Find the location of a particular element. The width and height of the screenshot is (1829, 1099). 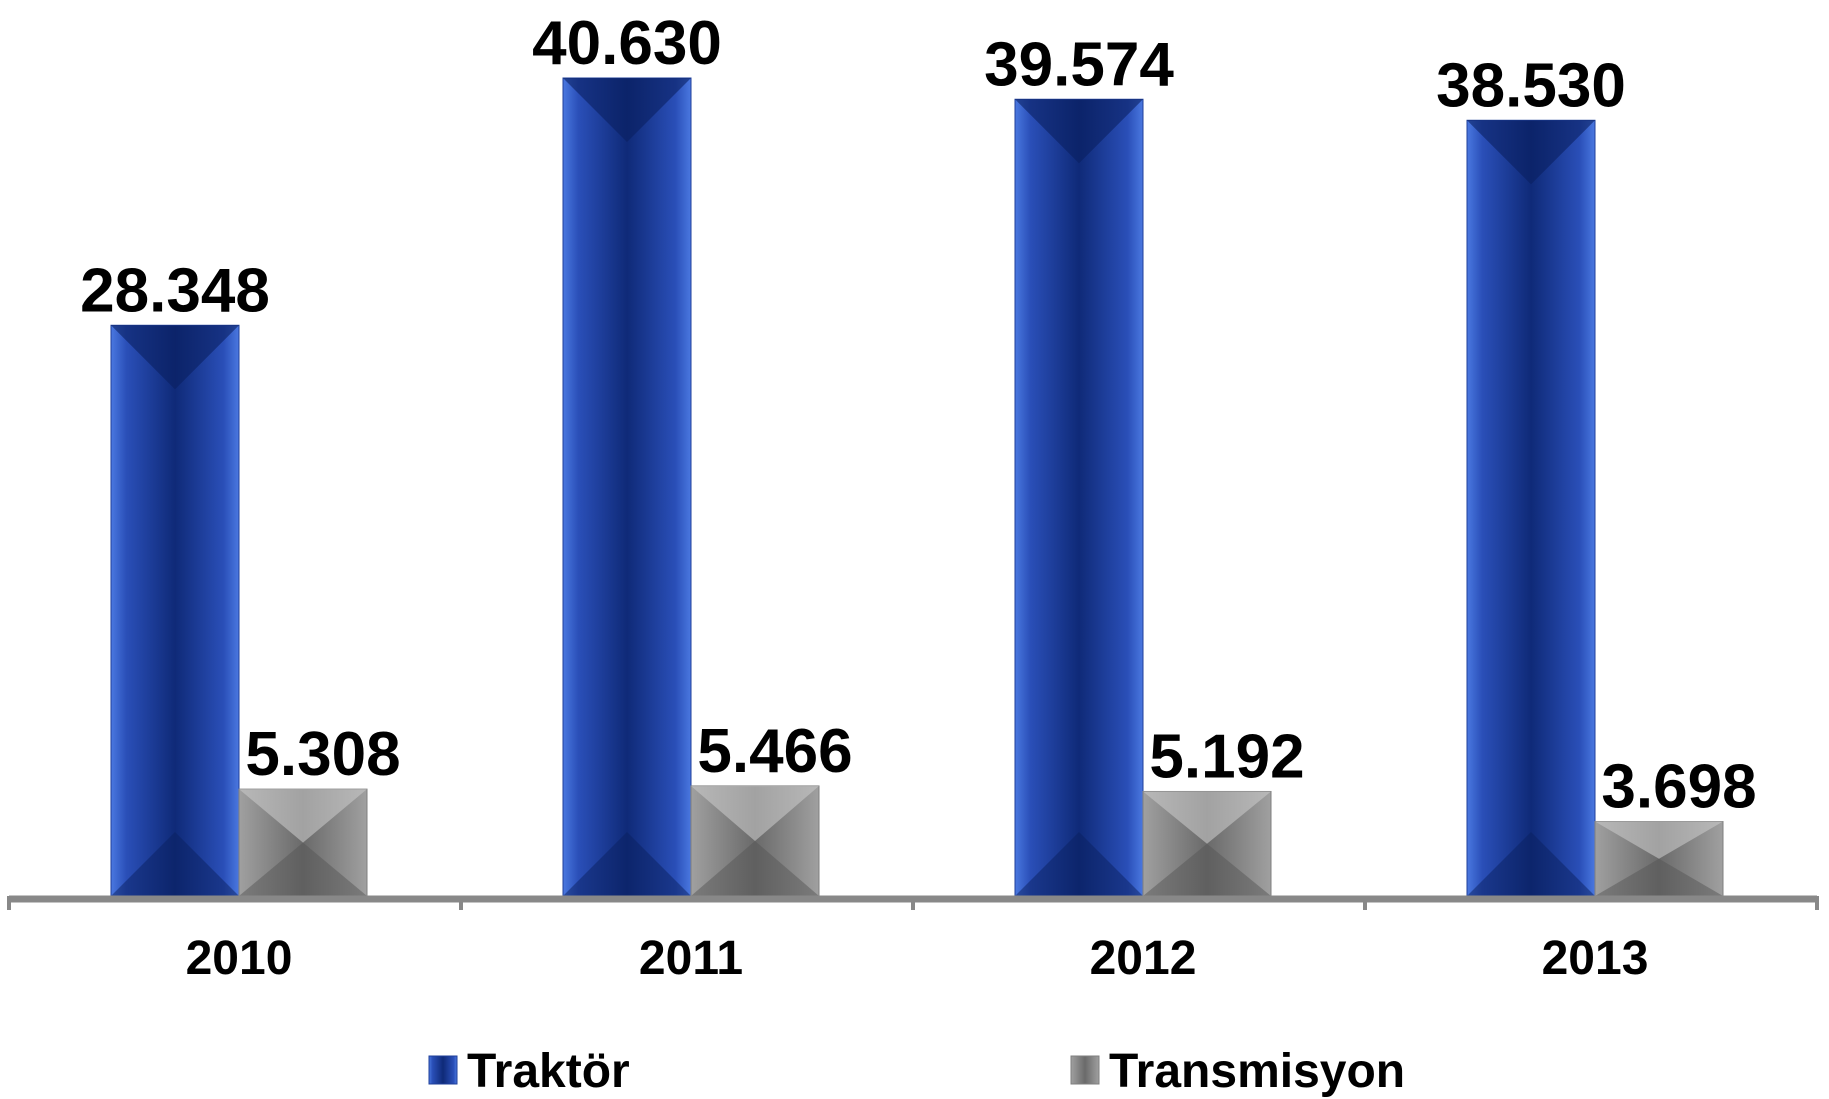

data-label: 28.348 is located at coordinates (175, 290).